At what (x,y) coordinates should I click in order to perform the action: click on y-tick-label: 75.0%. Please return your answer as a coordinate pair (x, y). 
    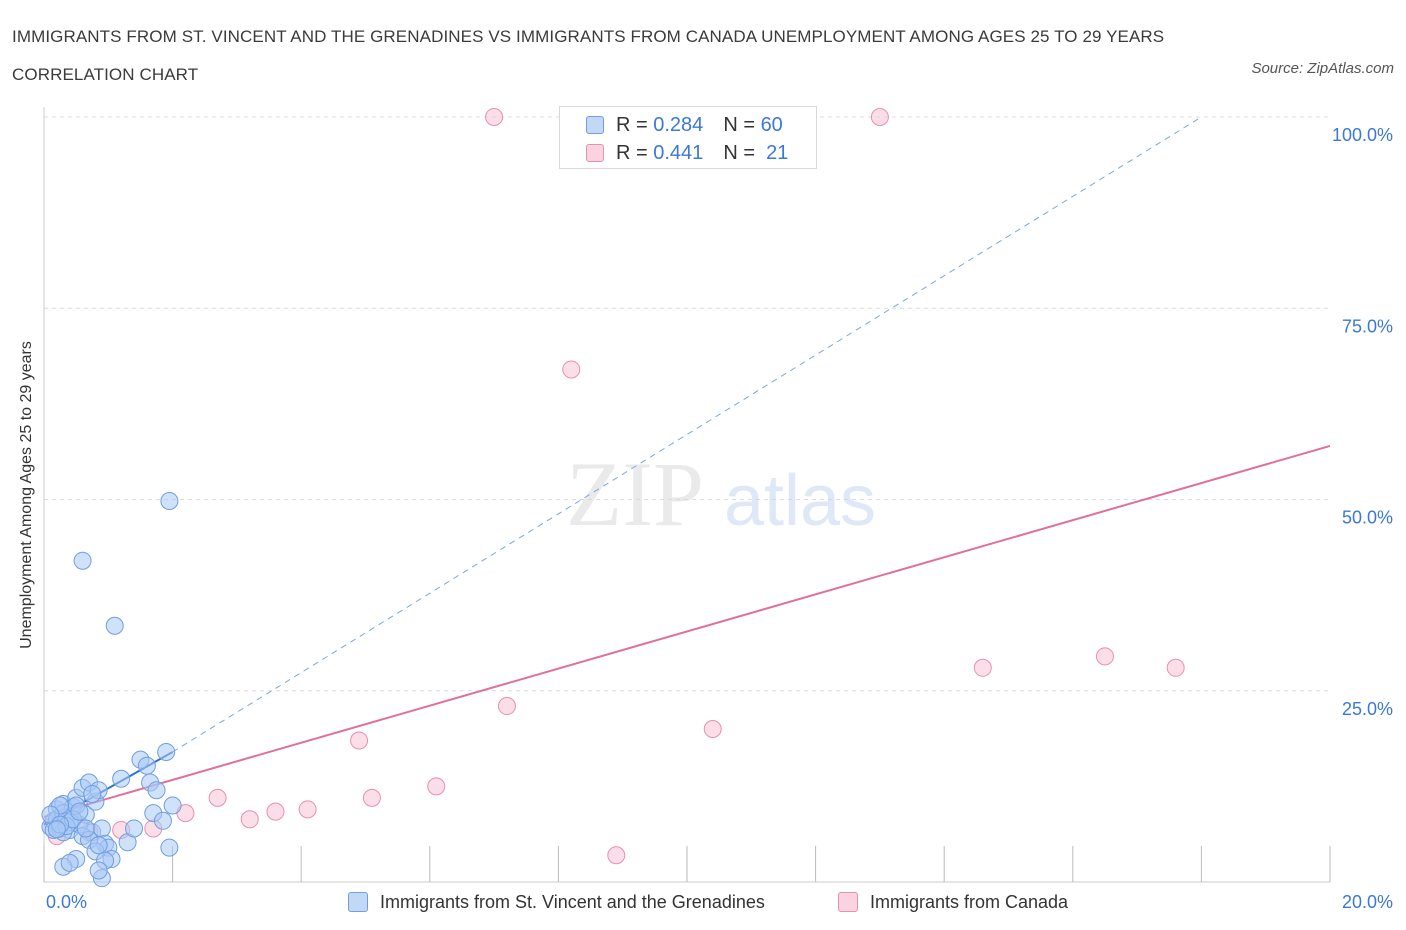
    Looking at the image, I should click on (1367, 326).